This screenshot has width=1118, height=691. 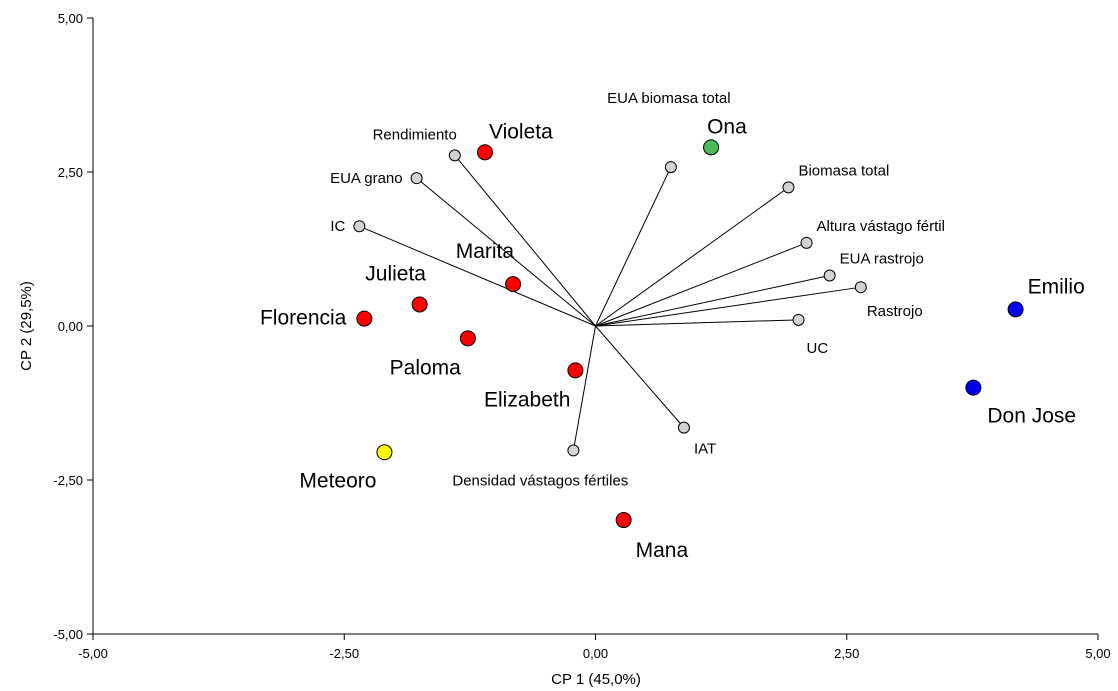 I want to click on variable-label: EUA grano, so click(x=366, y=178).